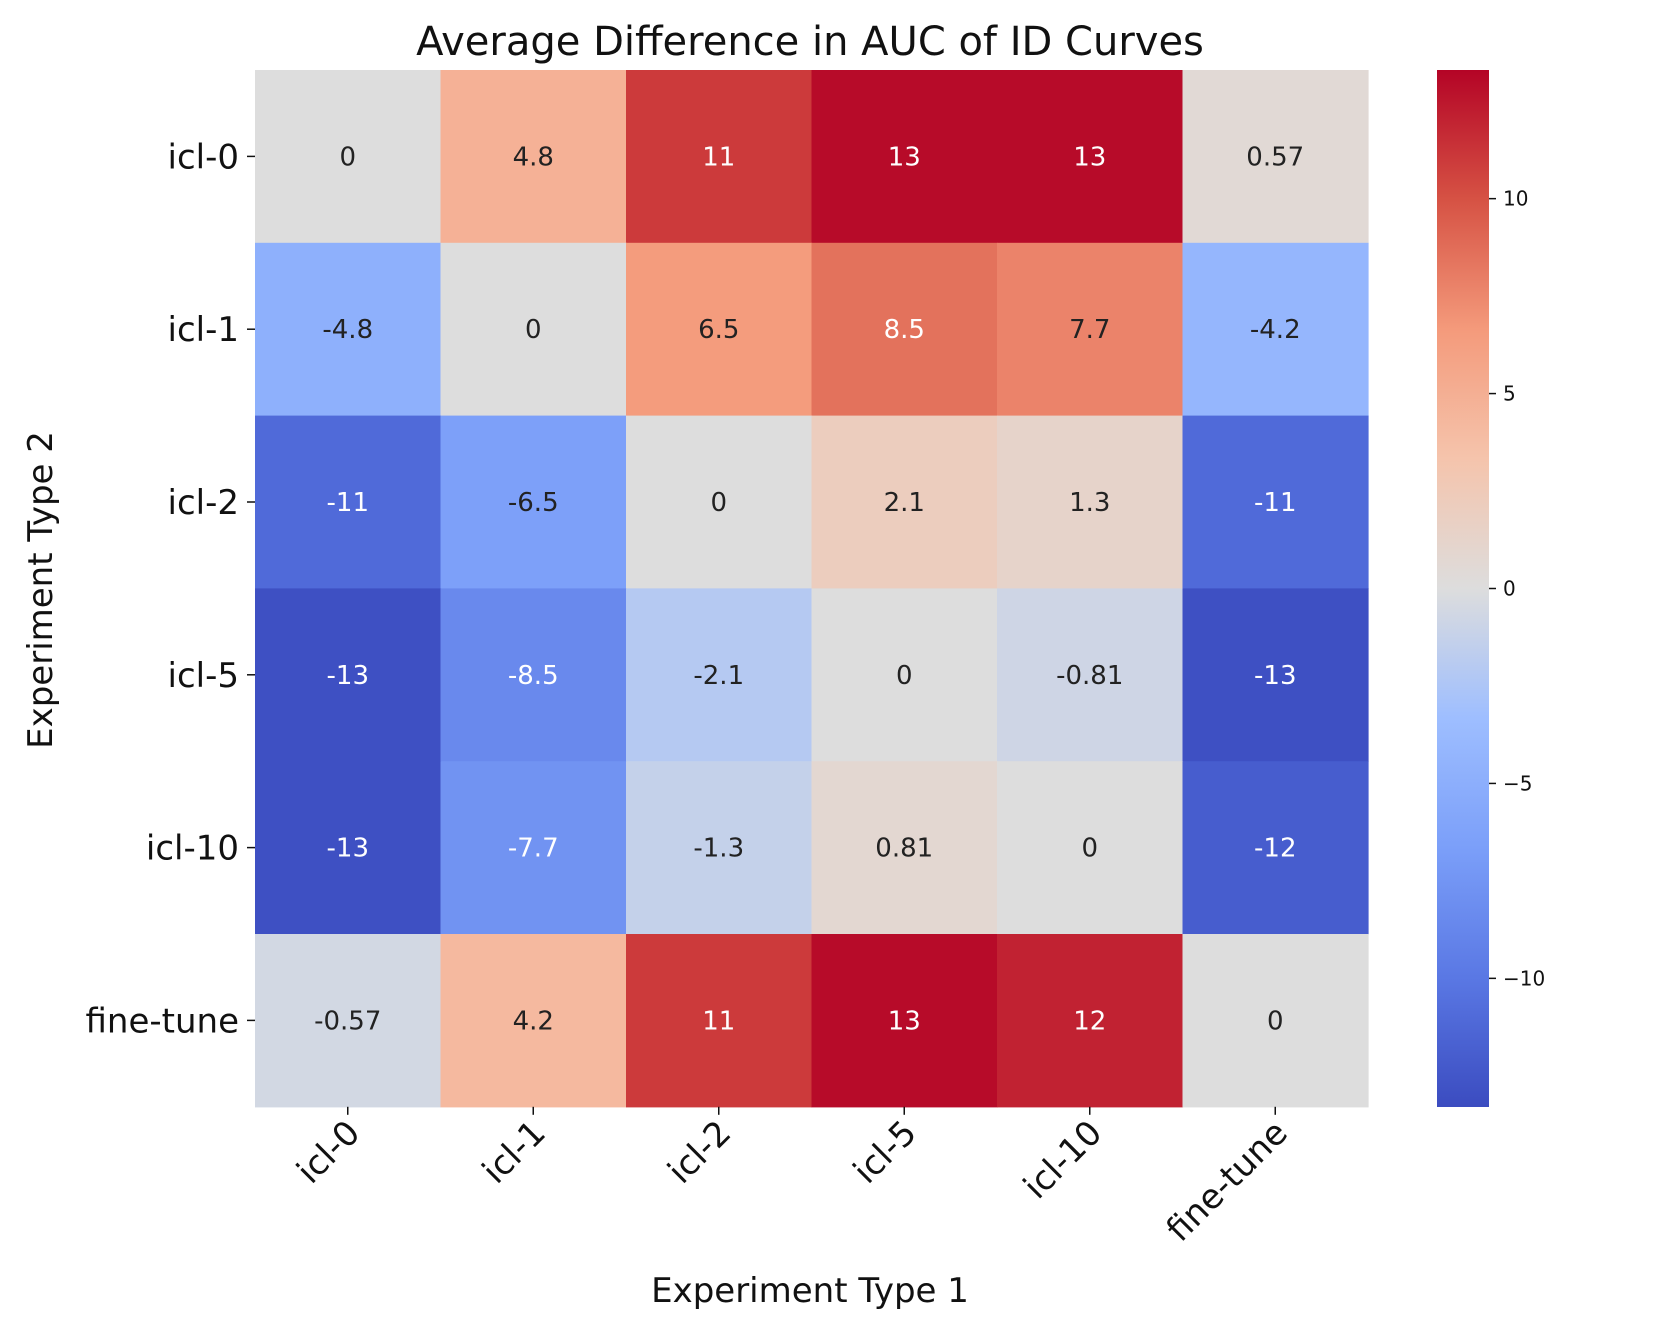 The width and height of the screenshot is (1661, 1329). Describe the element at coordinates (1509, 394) in the screenshot. I see `colorbar-tick-label: 5` at that location.